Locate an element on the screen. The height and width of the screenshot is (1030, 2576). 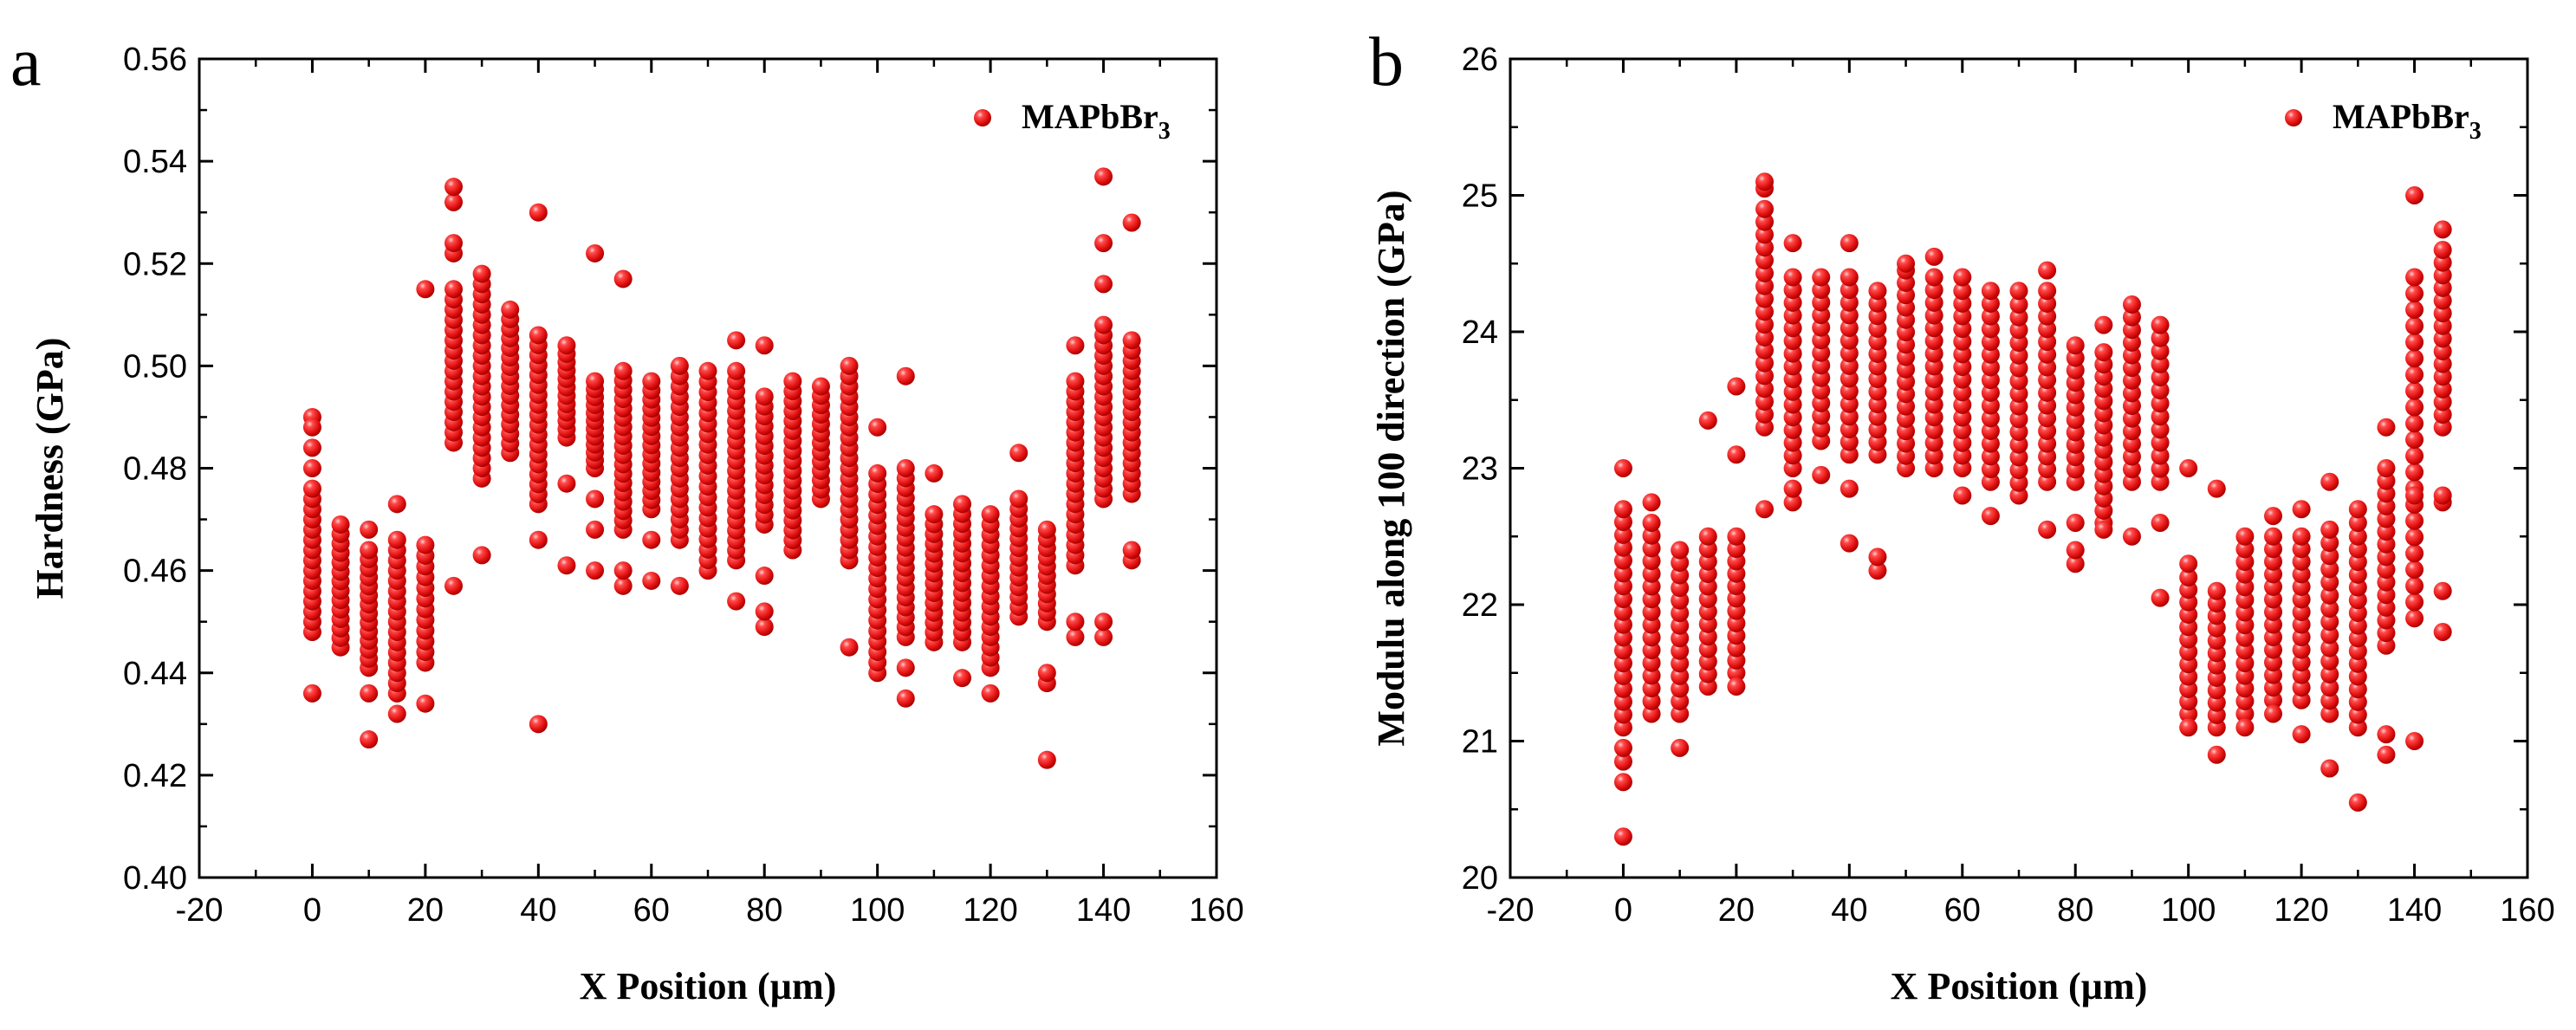
y-tick-label: 0.52 is located at coordinates (155, 264).